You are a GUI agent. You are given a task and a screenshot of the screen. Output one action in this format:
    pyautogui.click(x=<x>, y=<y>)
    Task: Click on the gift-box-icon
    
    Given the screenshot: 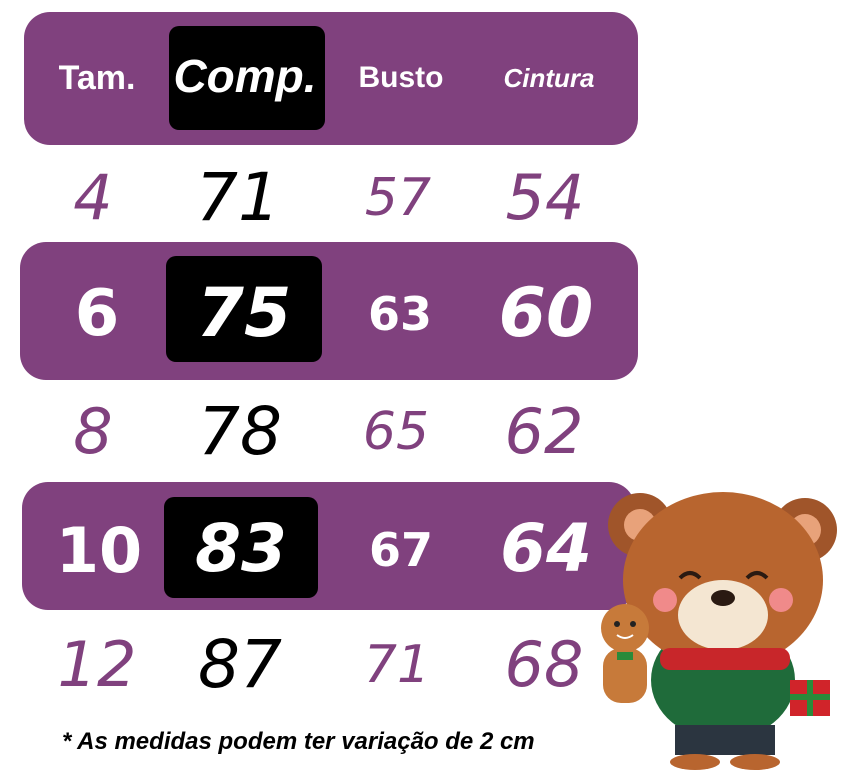 What is the action you would take?
    pyautogui.click(x=810, y=698)
    